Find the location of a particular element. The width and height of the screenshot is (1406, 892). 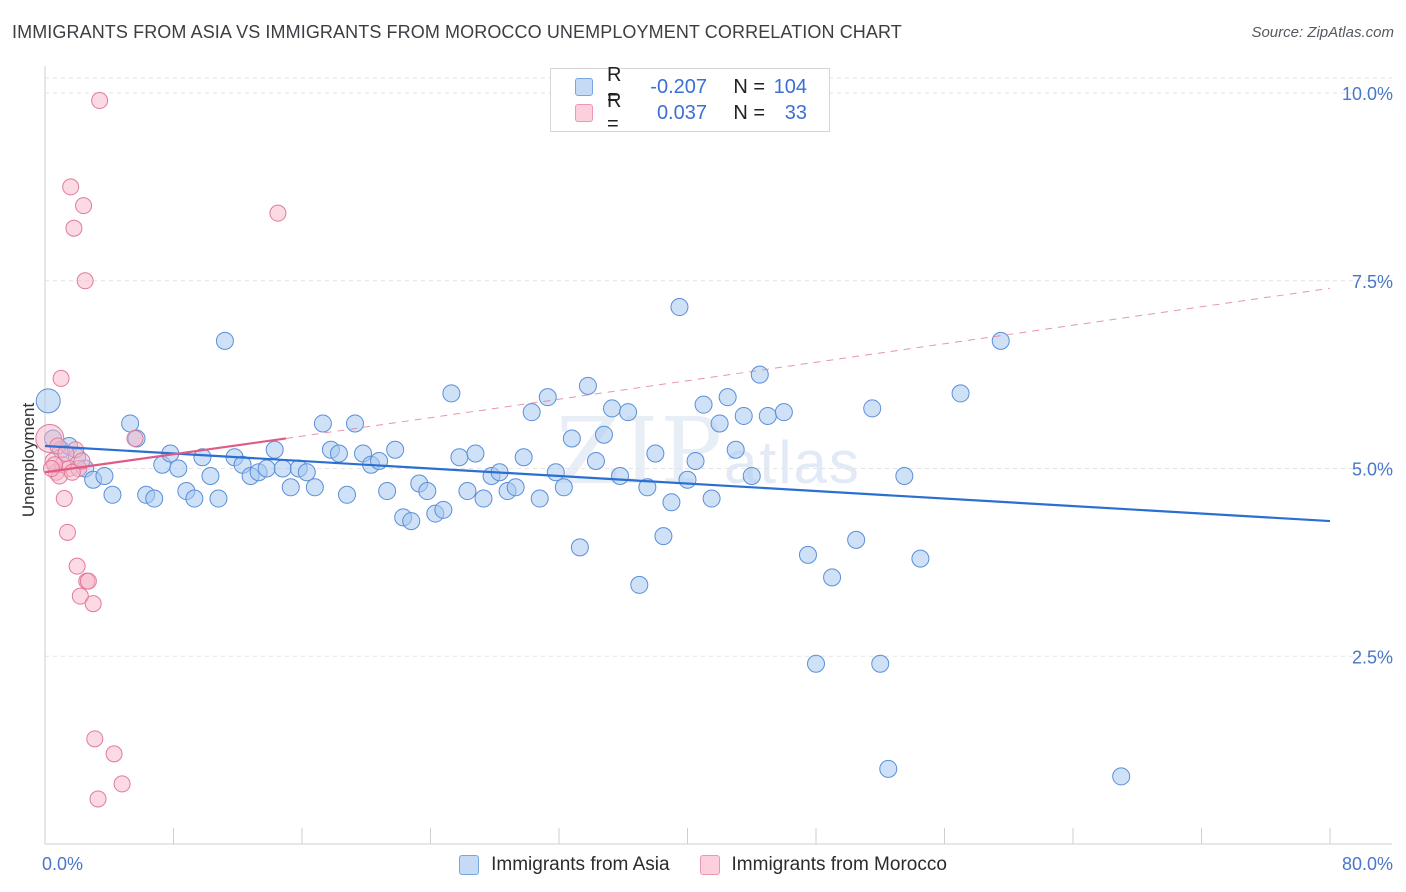

y-axis-label: Unemployment is located at coordinates (28, 460).